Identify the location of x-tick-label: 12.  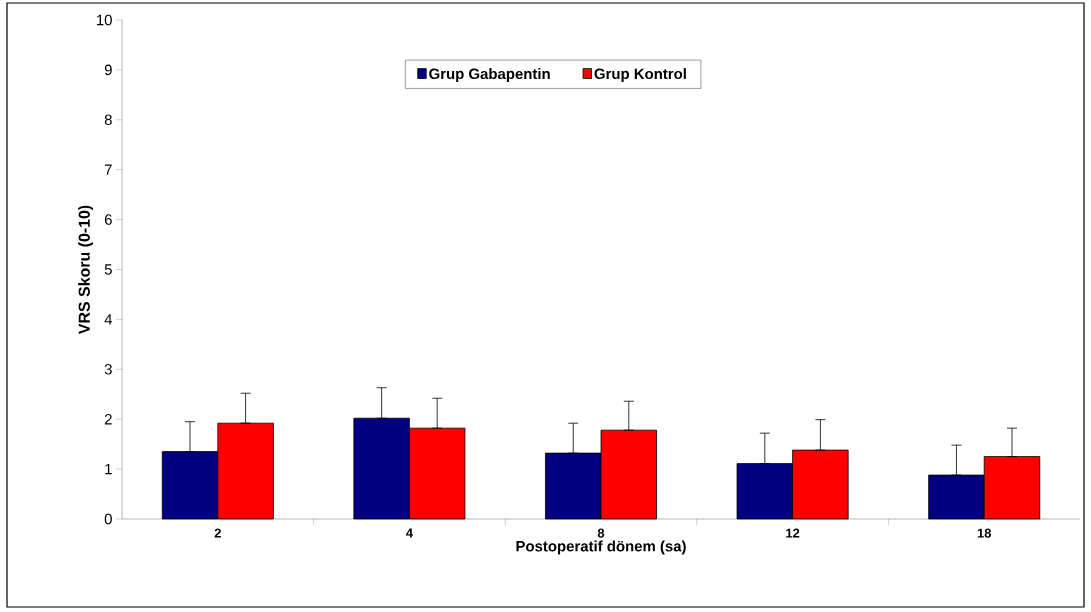
(793, 533).